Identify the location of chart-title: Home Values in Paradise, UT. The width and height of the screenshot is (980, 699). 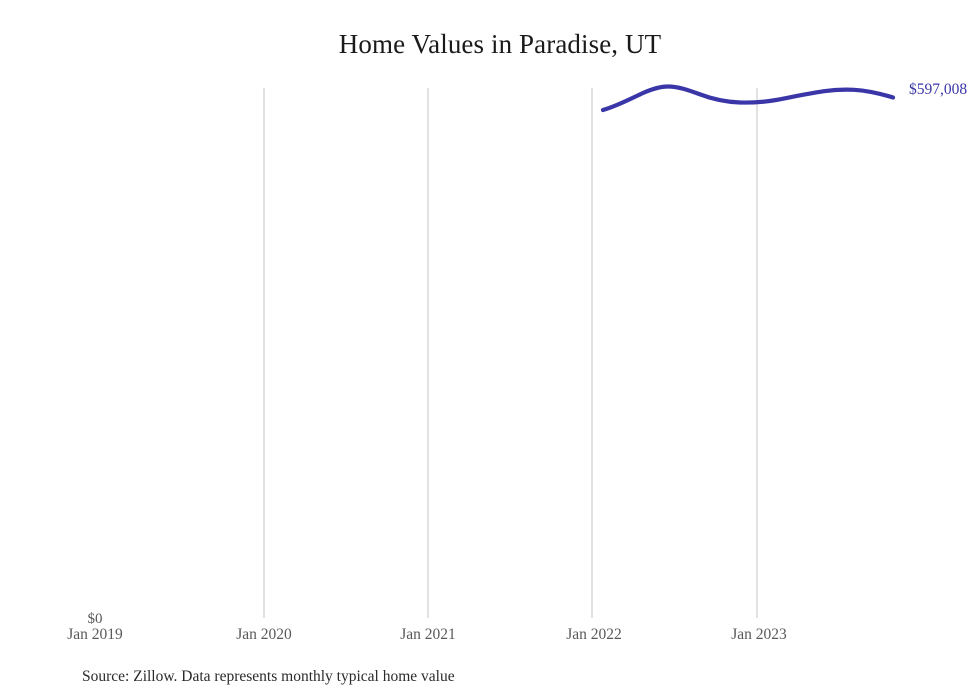
(500, 44).